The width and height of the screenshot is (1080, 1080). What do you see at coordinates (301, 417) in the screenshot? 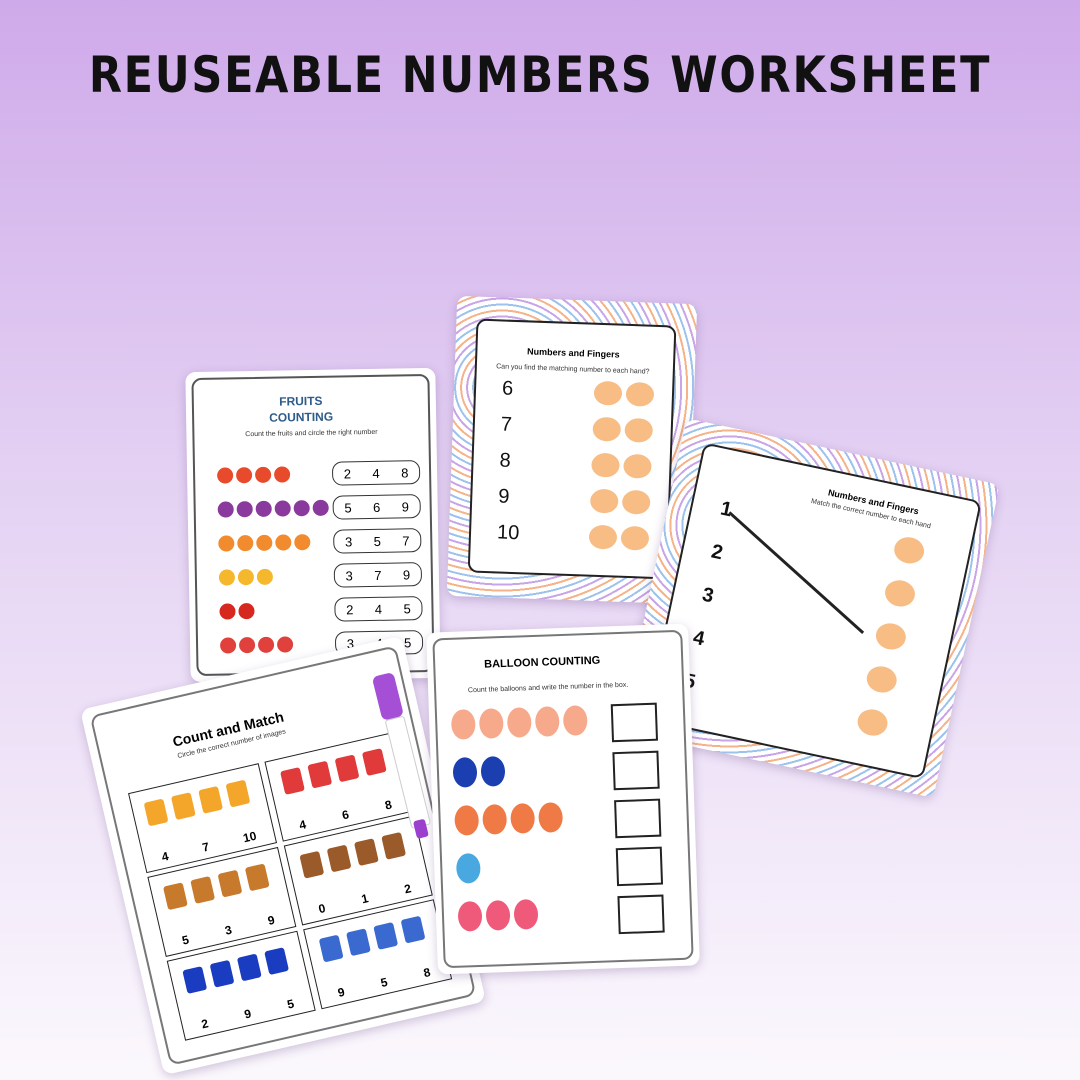
I see `card-title: COUNTING` at bounding box center [301, 417].